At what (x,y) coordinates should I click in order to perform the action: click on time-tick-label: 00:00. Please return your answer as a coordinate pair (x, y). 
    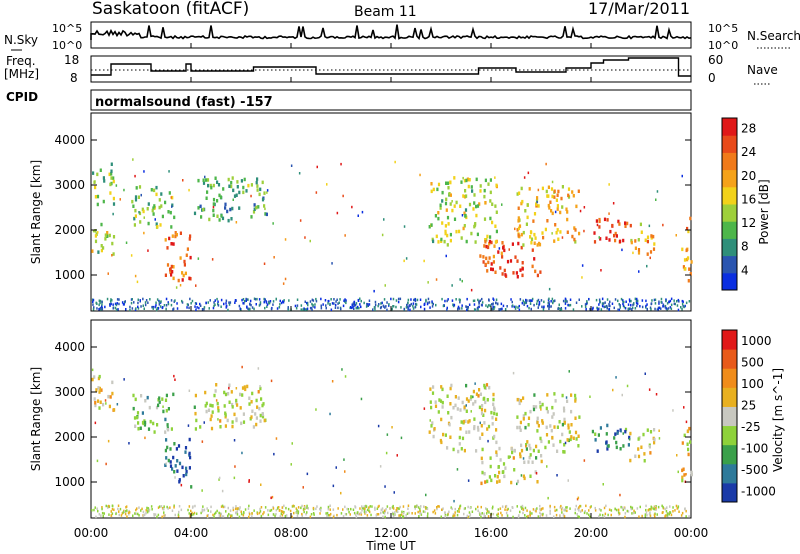
    Looking at the image, I should click on (91, 533).